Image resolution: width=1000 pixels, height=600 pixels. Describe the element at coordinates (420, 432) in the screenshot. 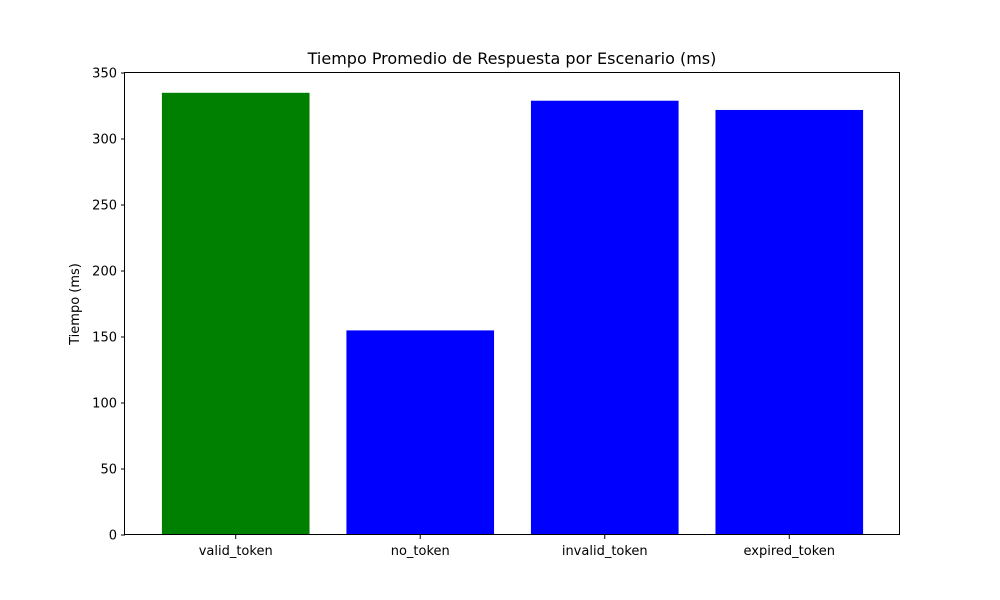

I see `bar-no_token` at that location.